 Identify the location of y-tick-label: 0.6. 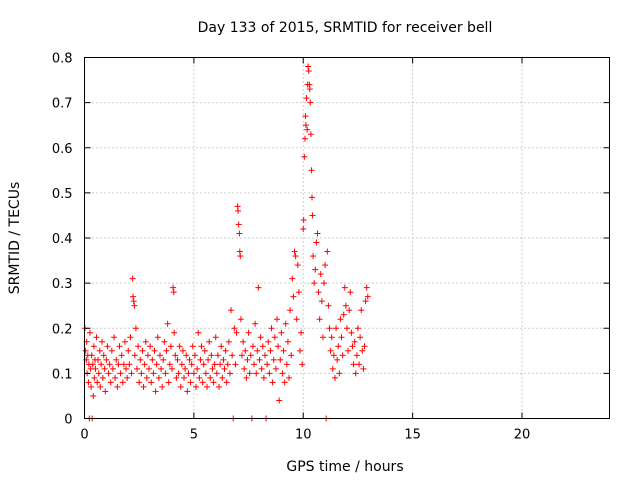
(62, 149).